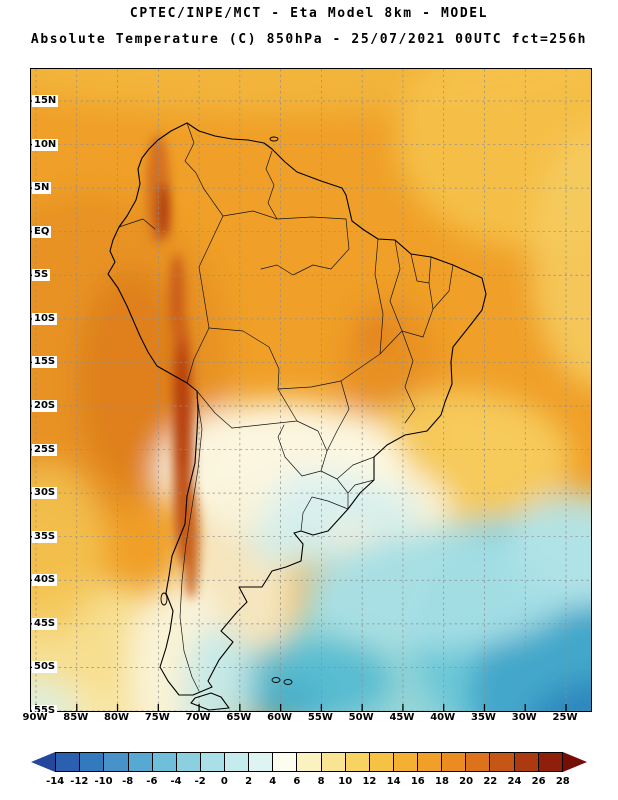 This screenshot has height=800, width=618. What do you see at coordinates (239, 718) in the screenshot?
I see `longitude-tick-label: 65W` at bounding box center [239, 718].